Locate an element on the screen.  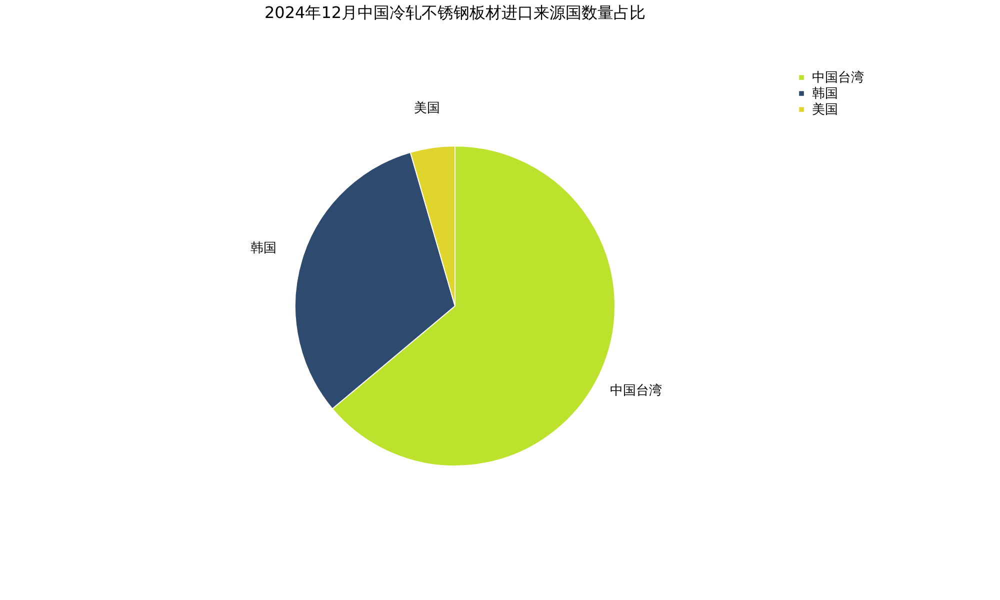
chart-title: 2024年12月中国冷轧不锈钢板材进口来源国数量占比 is located at coordinates (455, 12).